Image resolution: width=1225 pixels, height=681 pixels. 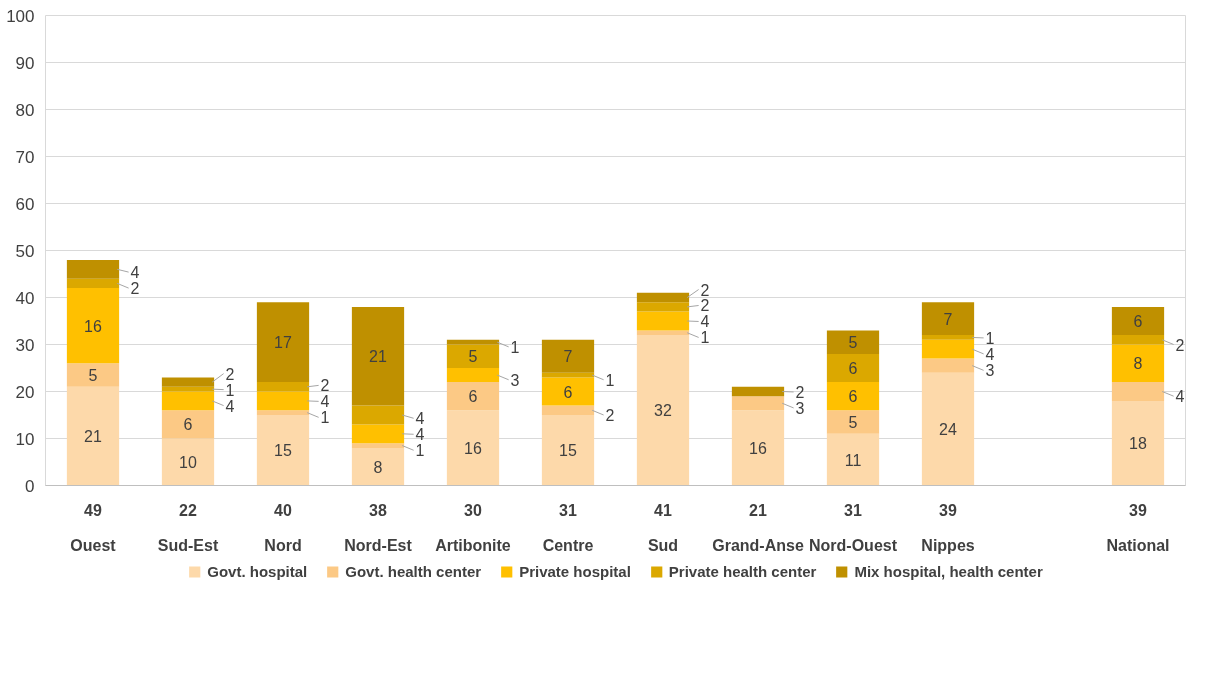 What do you see at coordinates (1138, 545) in the screenshot?
I see `x-tick-label: National` at bounding box center [1138, 545].